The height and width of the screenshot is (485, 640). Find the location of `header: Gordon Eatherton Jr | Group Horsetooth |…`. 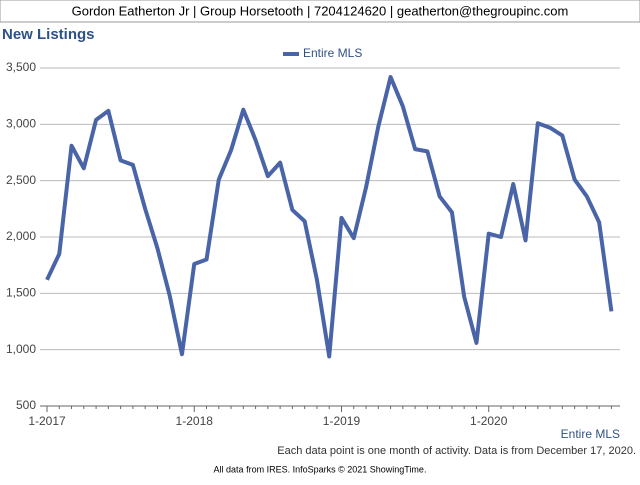

header: Gordon Eatherton Jr | Group Horsetooth |… is located at coordinates (320, 10).